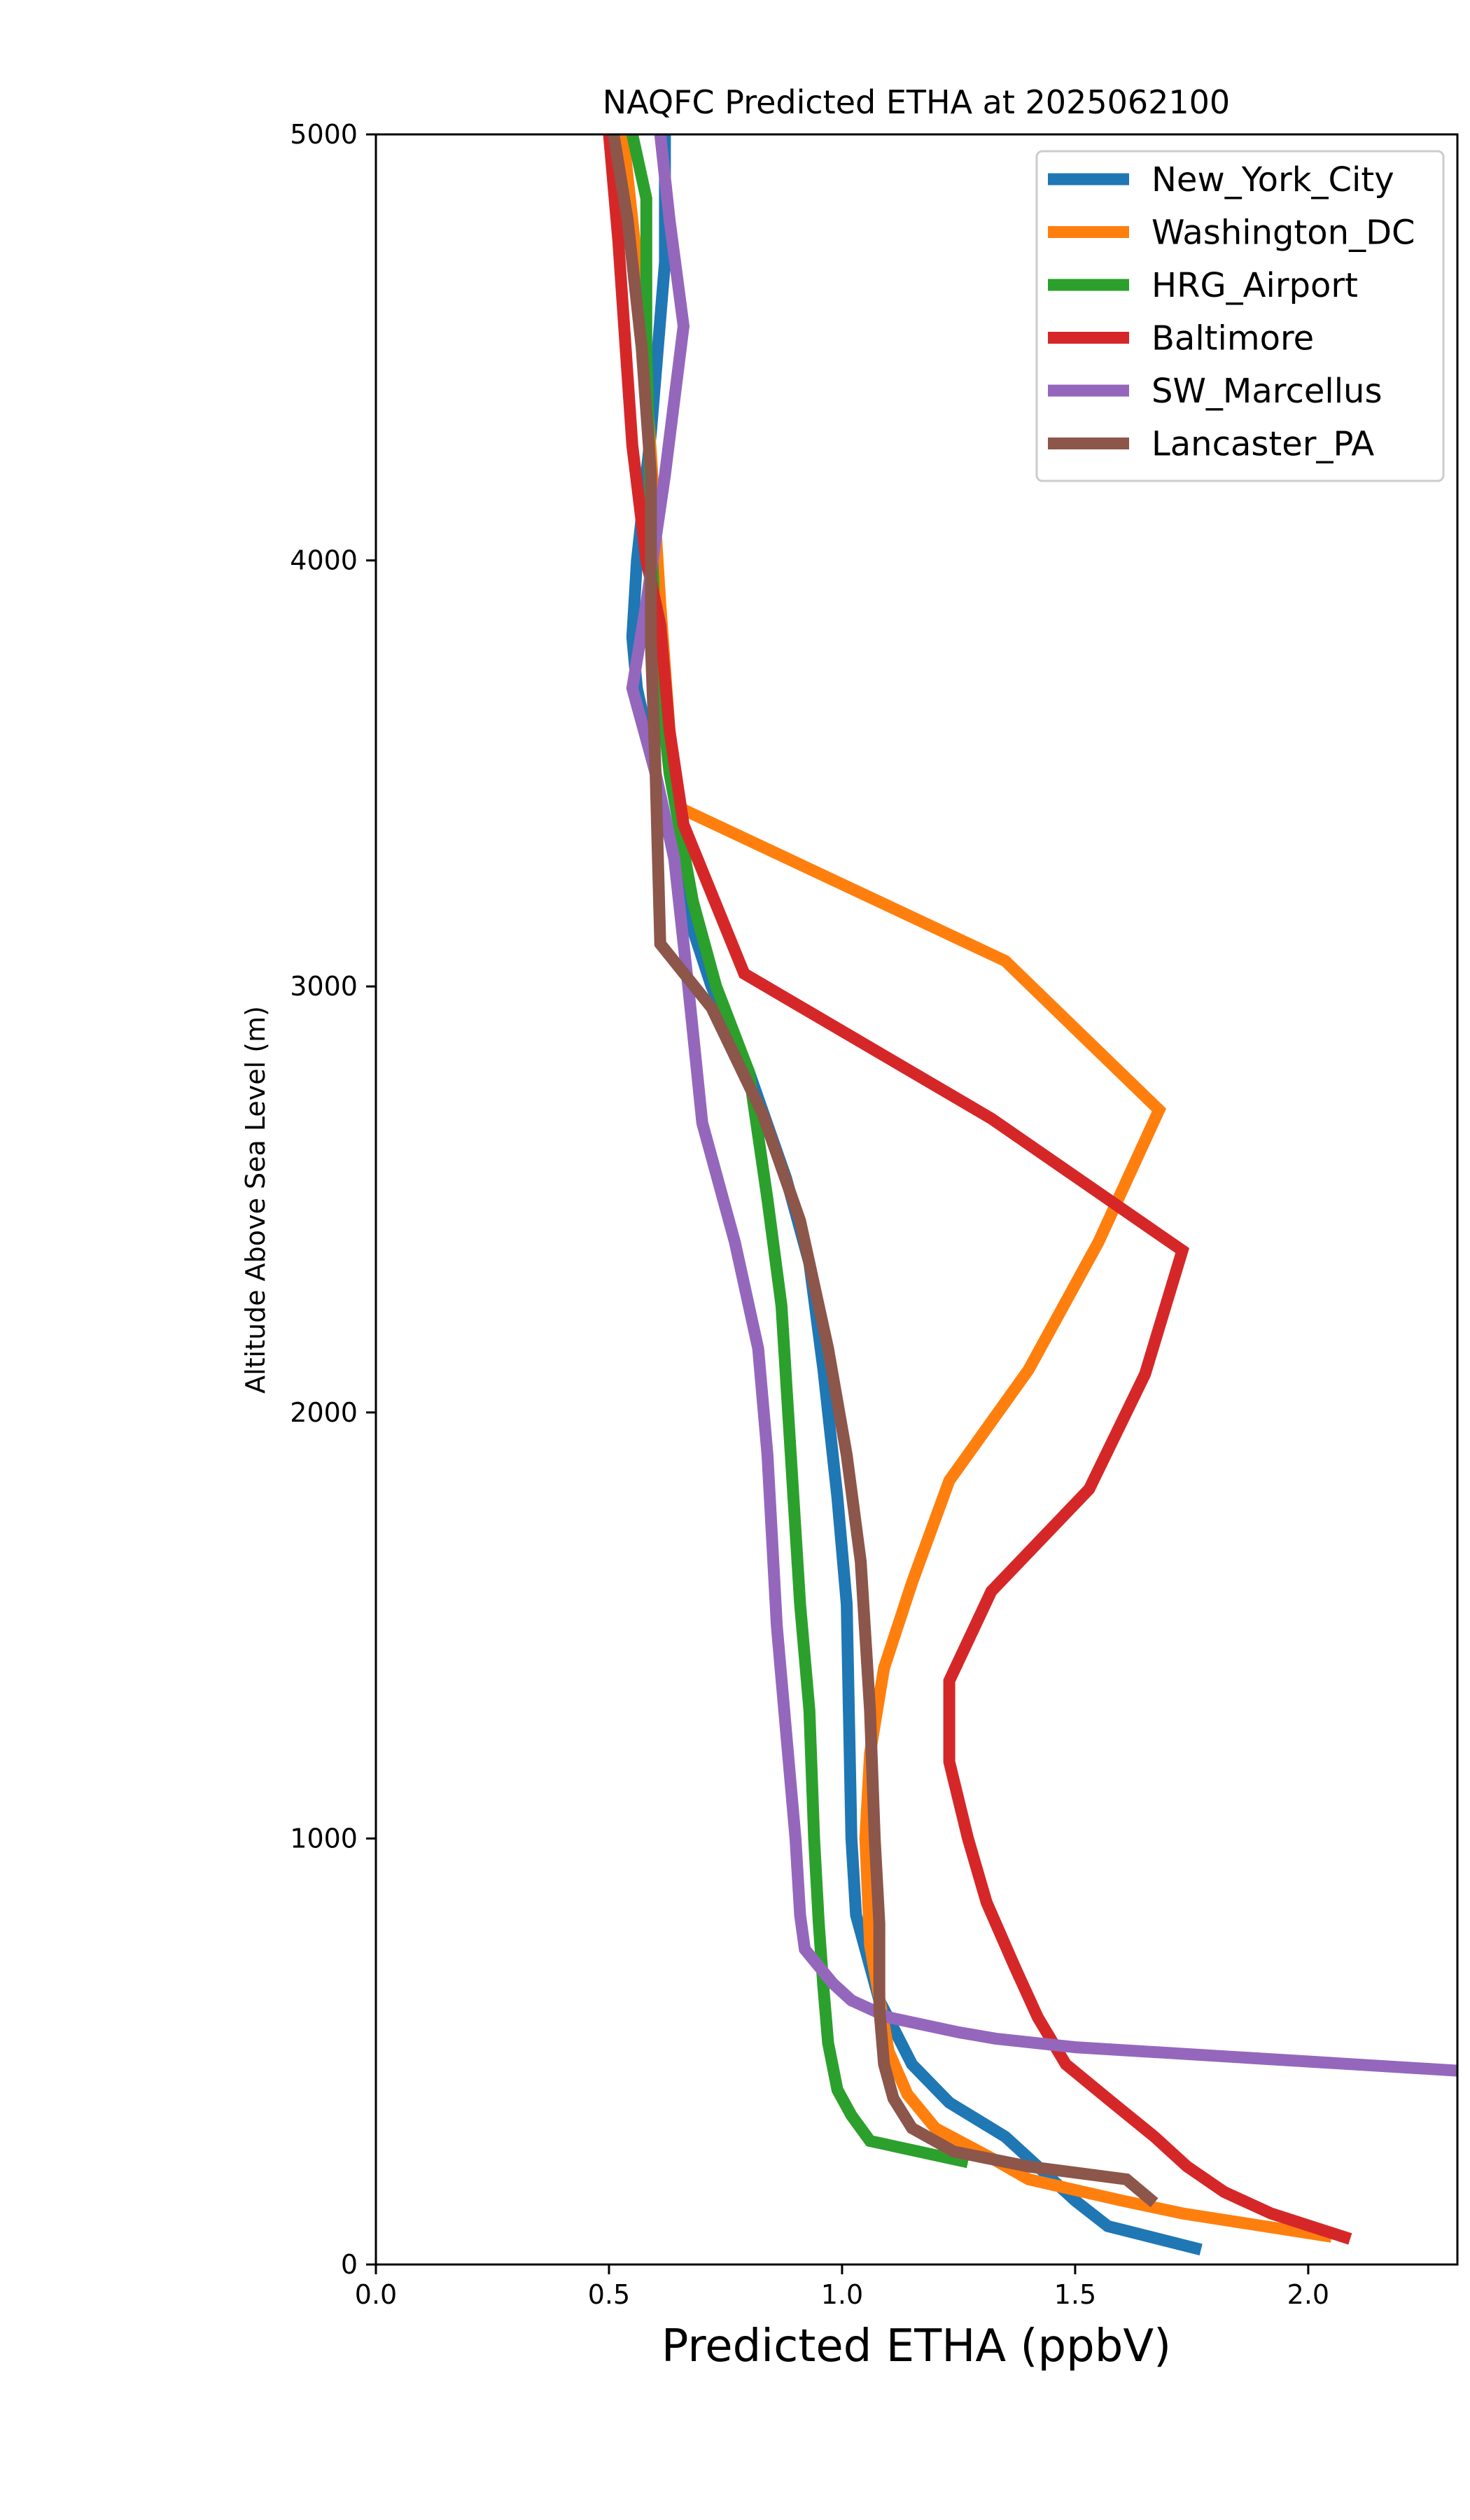  I want to click on x-tick-label: 1.5, so click(1075, 2294).